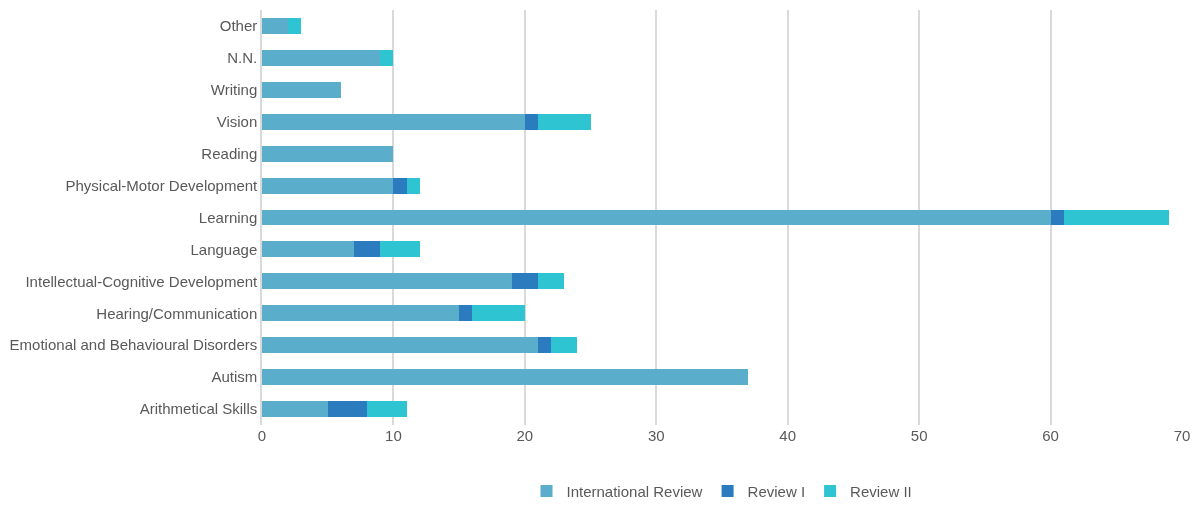 The height and width of the screenshot is (518, 1202). I want to click on x-tick-label: 60, so click(1050, 435).